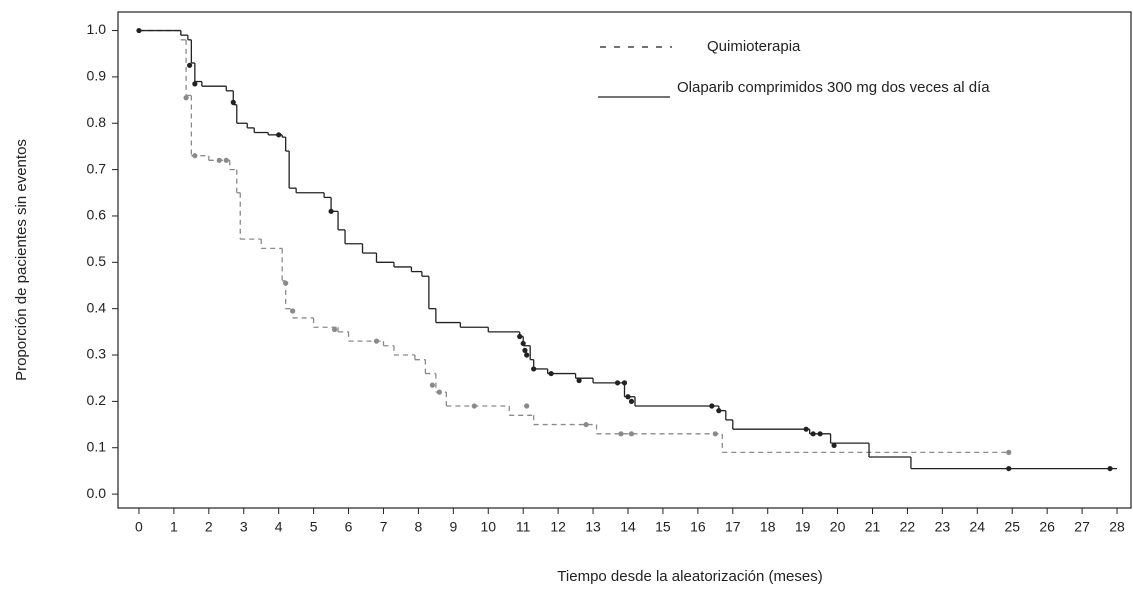 The width and height of the screenshot is (1133, 591). Describe the element at coordinates (733, 527) in the screenshot. I see `x-tick-label: 17` at that location.